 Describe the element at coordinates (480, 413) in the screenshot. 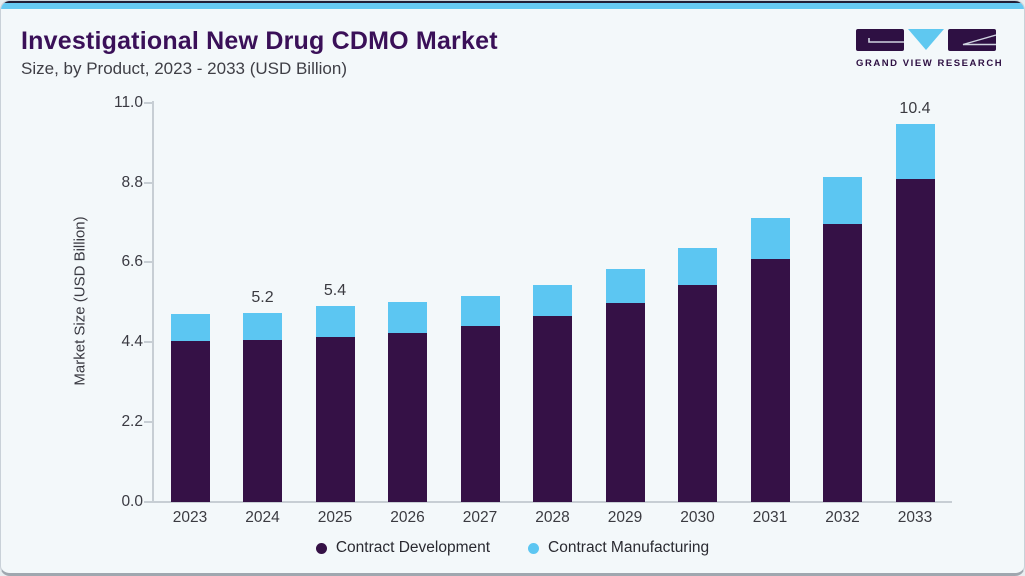

I see `bar-2027-contract-development` at that location.